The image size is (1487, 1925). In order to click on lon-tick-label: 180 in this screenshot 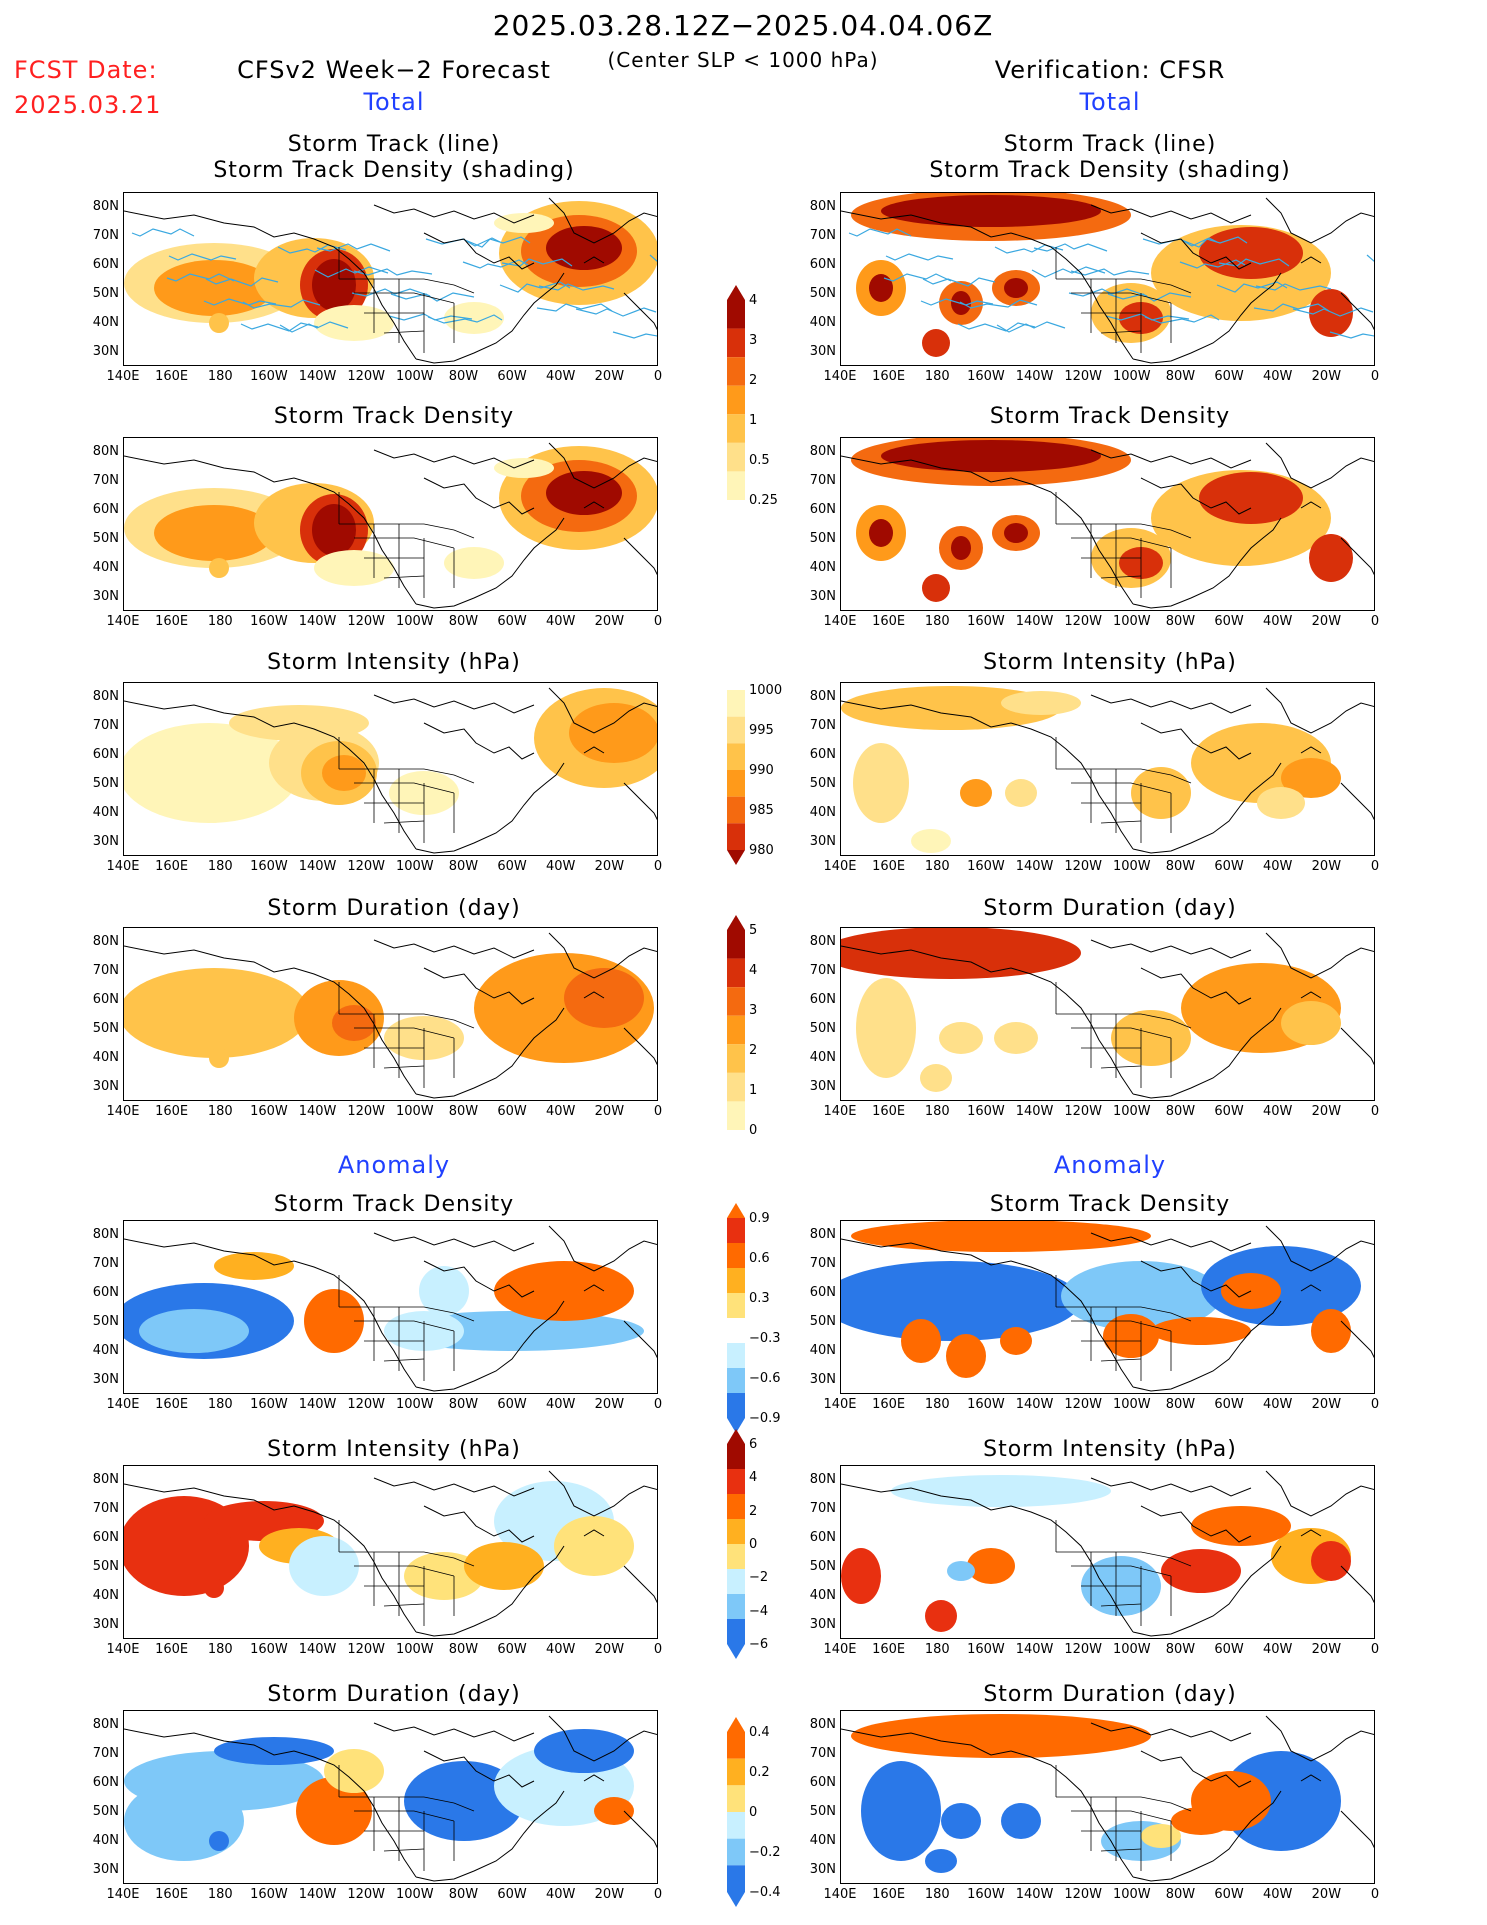, I will do `click(937, 376)`.